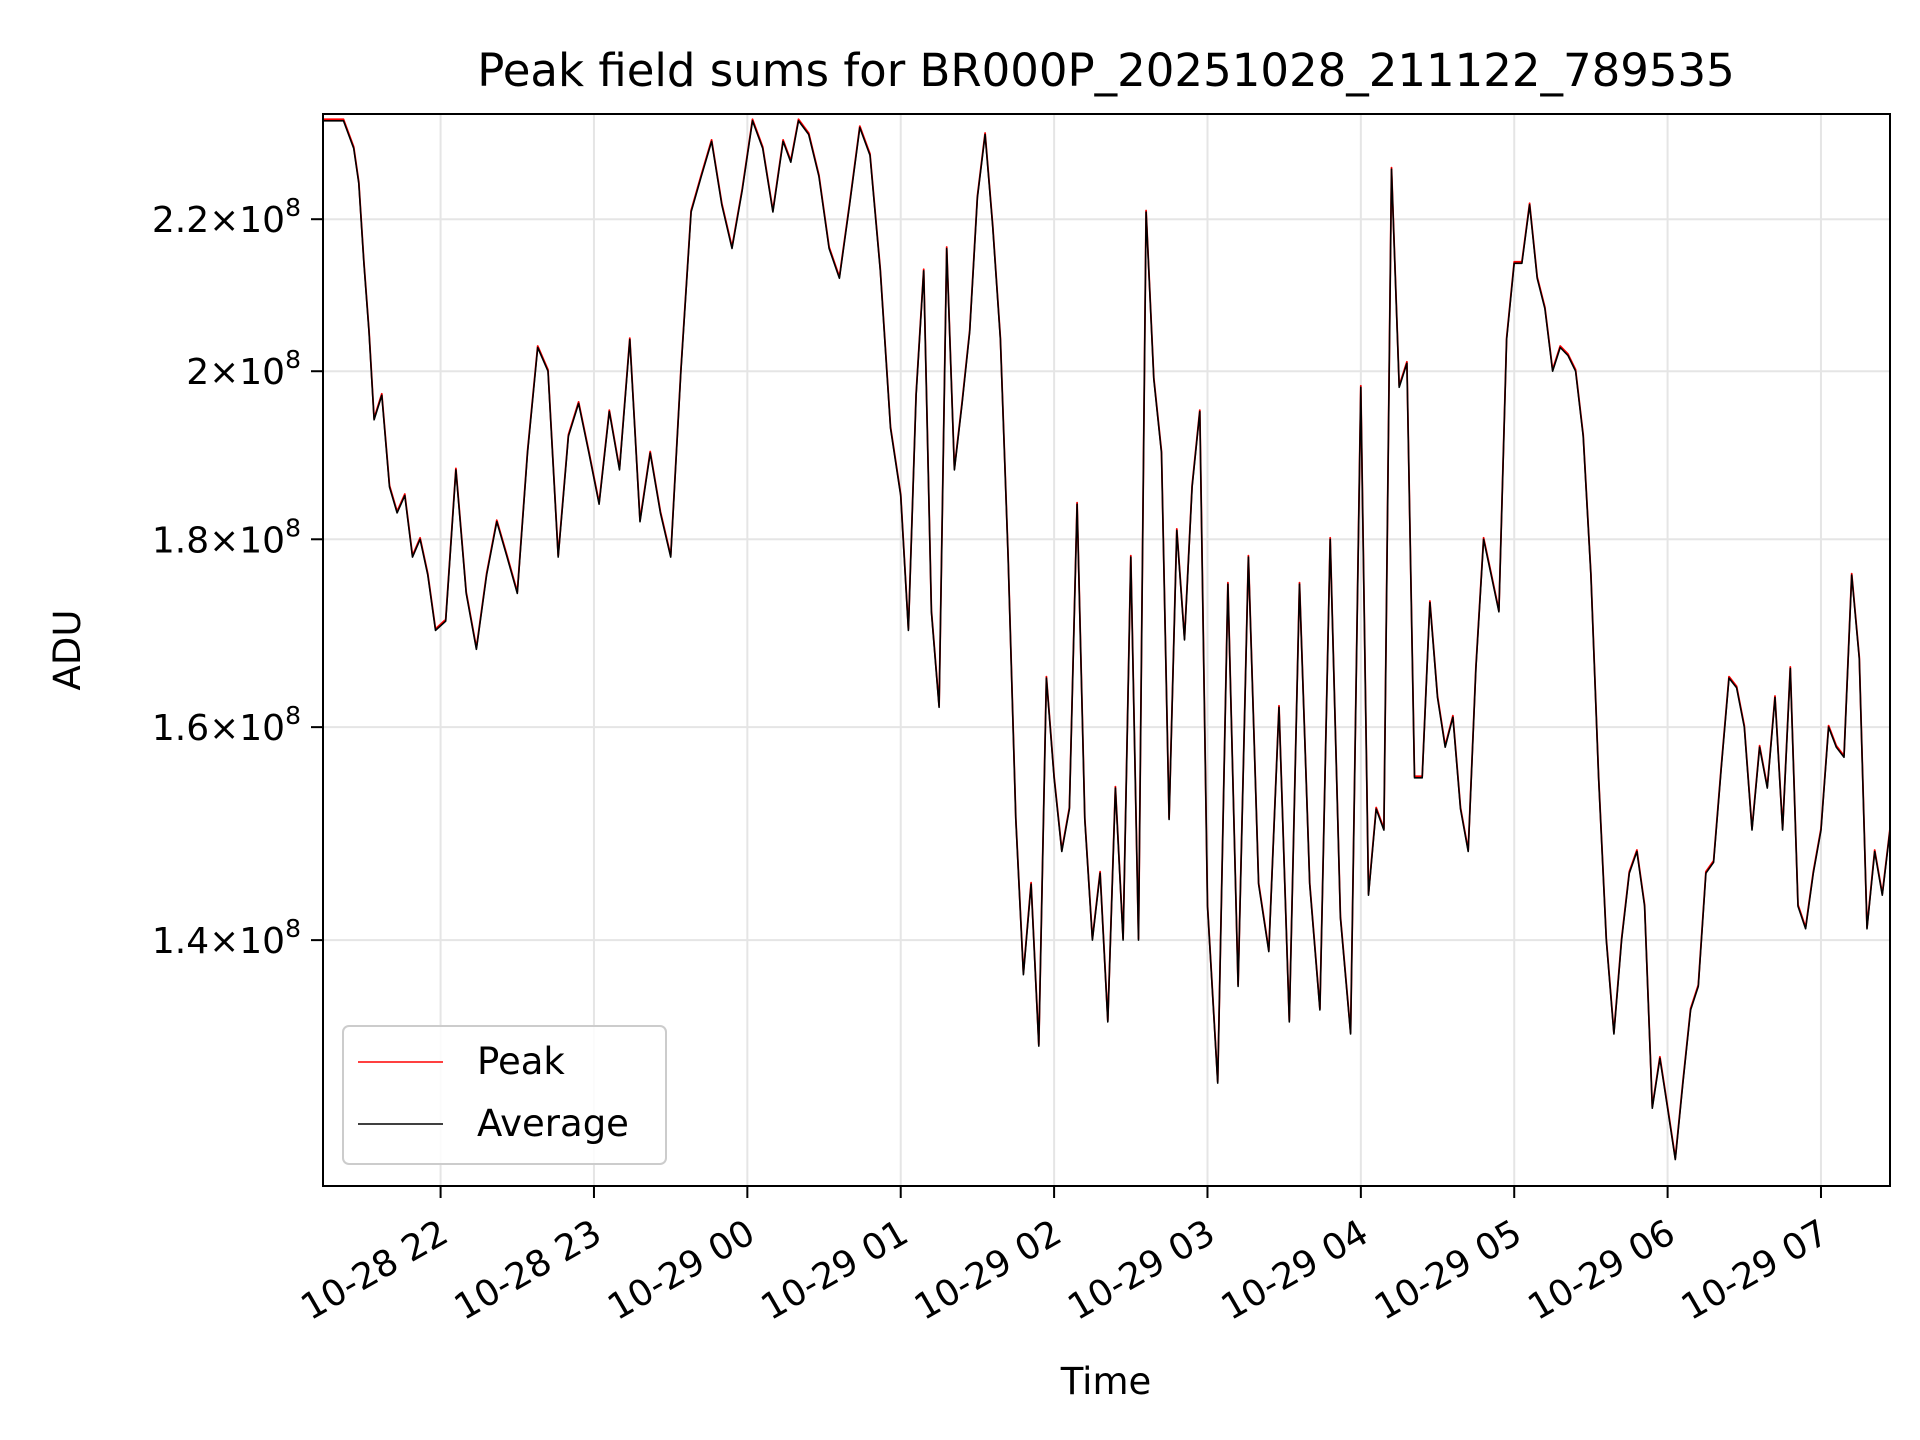 This screenshot has height=1440, width=1920. What do you see at coordinates (226, 537) in the screenshot?
I see `y-tick-label: 1.8×108` at bounding box center [226, 537].